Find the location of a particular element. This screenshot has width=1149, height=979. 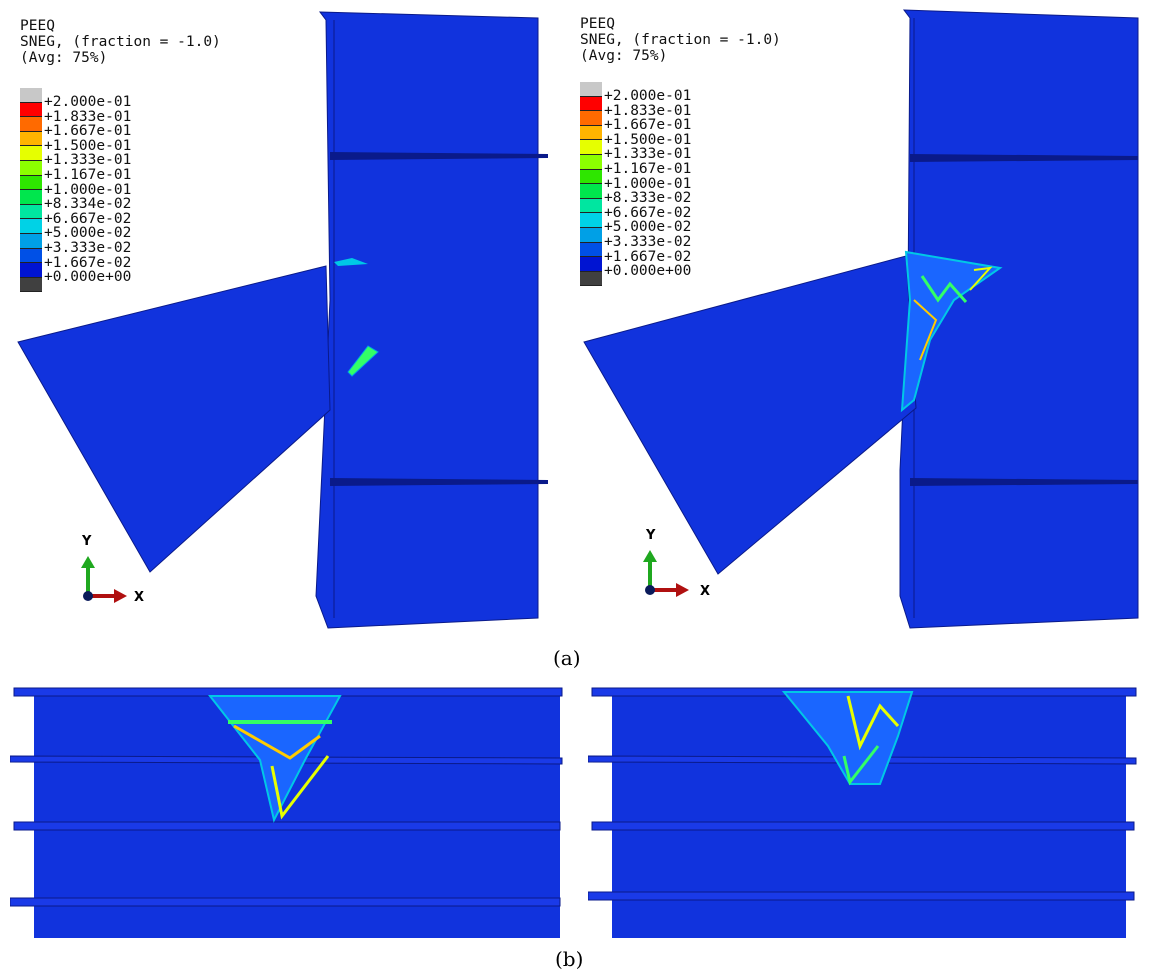

fem-model-b-right is located at coordinates (862, 812).